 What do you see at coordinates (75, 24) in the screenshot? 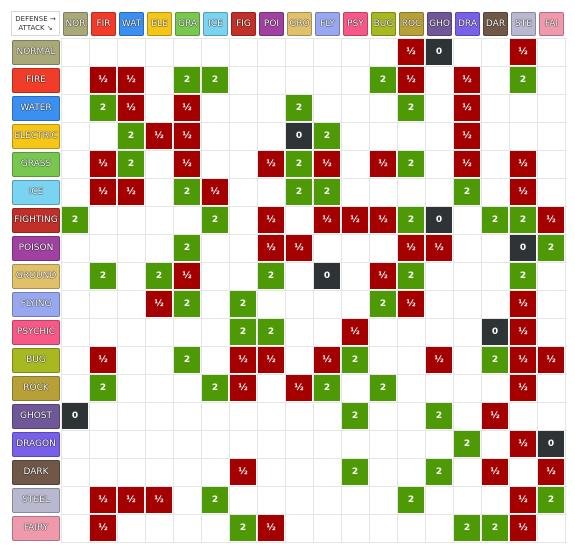
I see `defense-type-nor: NOR` at bounding box center [75, 24].